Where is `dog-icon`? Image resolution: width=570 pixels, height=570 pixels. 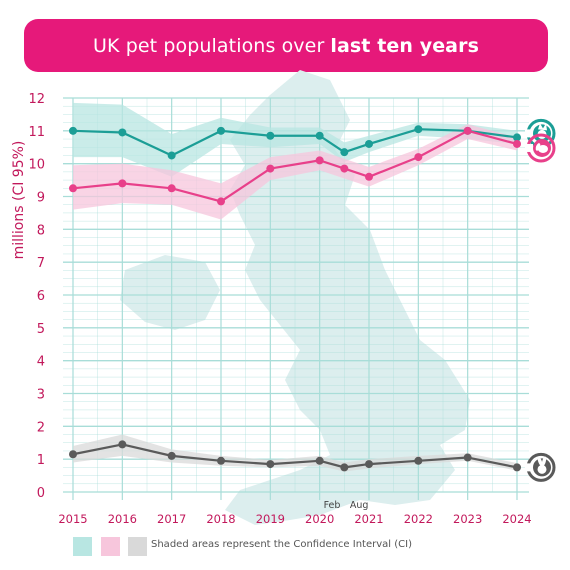
dog-icon is located at coordinates (540, 148).